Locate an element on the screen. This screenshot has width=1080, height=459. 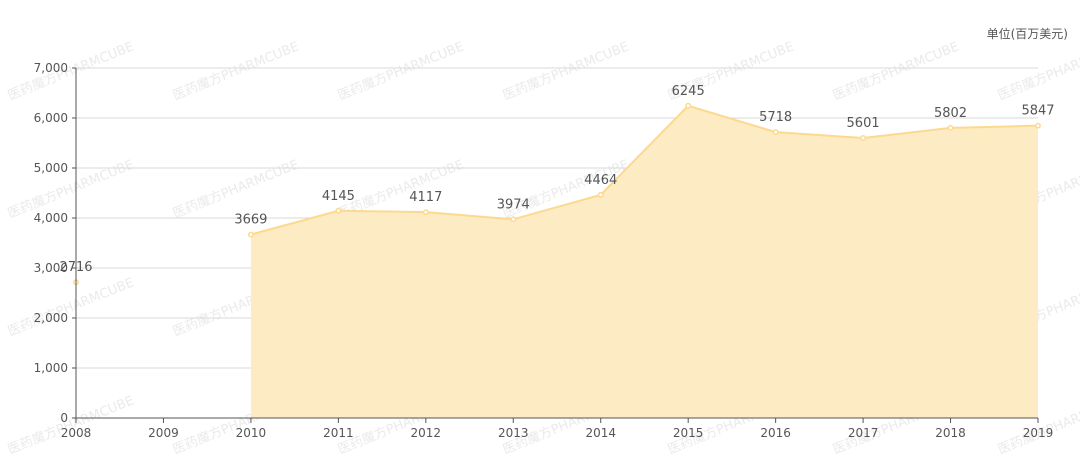
x-tick-label: 2011 is located at coordinates (338, 433).